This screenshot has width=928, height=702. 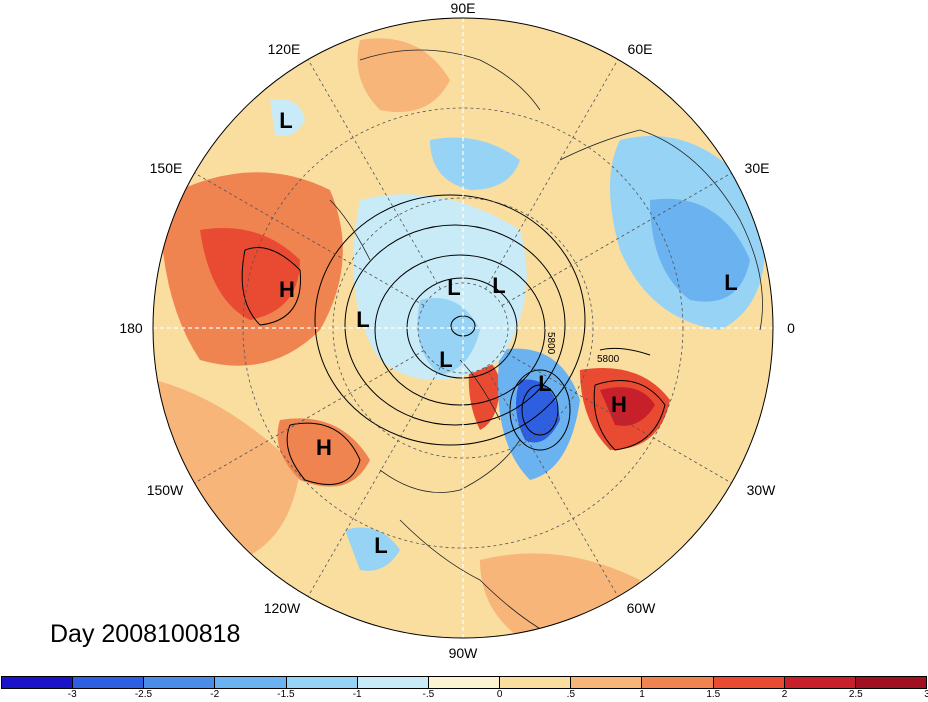 I want to click on colorbar, so click(x=464, y=682).